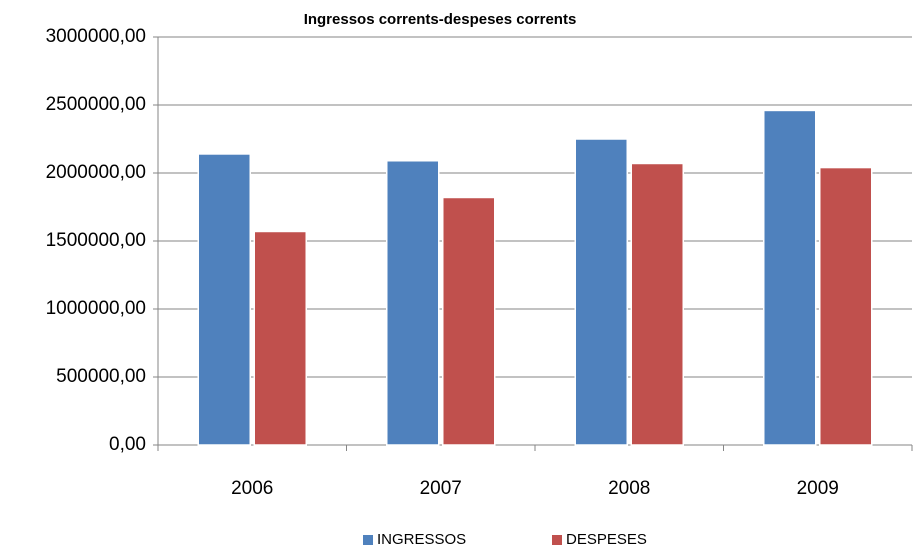 Image resolution: width=916 pixels, height=550 pixels. I want to click on y-tick-label: 1000000,00, so click(96, 308).